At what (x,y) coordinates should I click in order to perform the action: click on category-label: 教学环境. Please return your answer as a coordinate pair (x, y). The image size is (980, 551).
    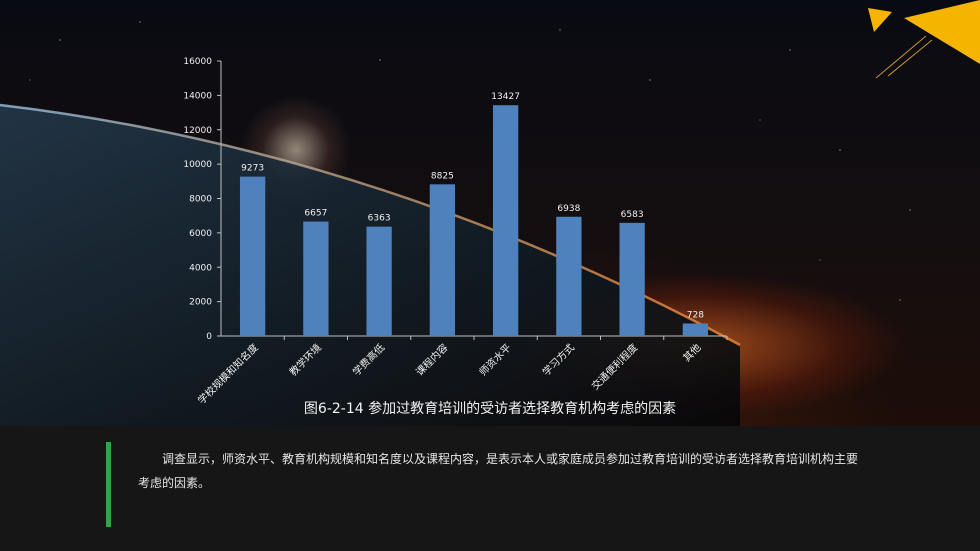
    Looking at the image, I should click on (305, 359).